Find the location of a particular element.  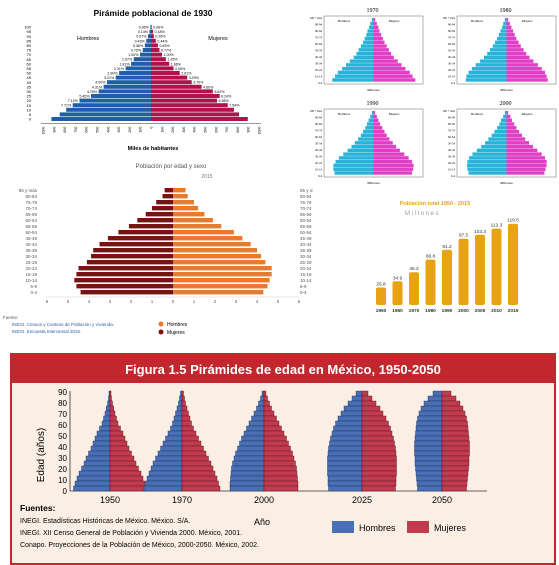

pyramid-legend-hombres: Hombres is located at coordinates (477, 21).